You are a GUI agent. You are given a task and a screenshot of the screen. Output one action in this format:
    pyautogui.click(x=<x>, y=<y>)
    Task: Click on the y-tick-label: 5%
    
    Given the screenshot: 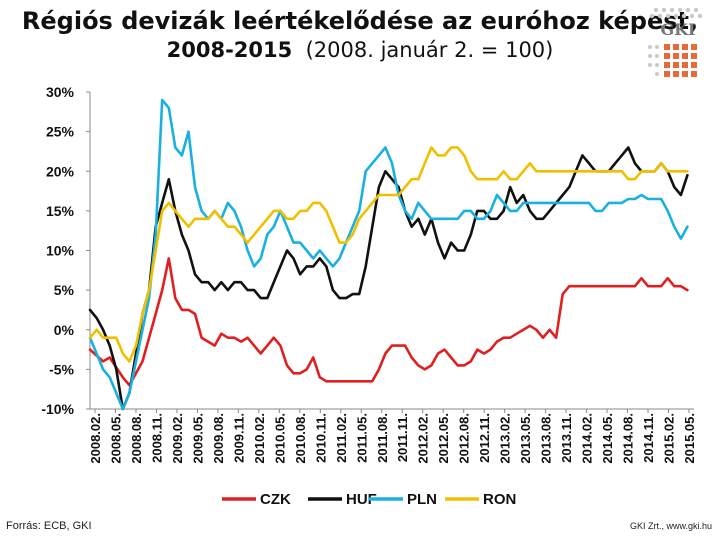 What is the action you would take?
    pyautogui.click(x=64, y=290)
    